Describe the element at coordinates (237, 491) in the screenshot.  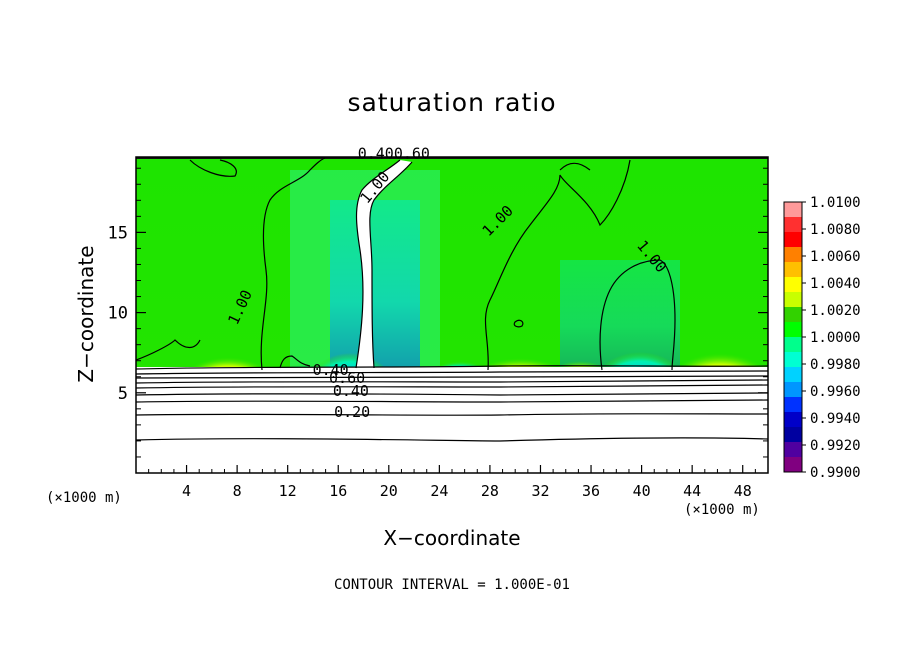
I see `x-tick-label: 8` at that location.